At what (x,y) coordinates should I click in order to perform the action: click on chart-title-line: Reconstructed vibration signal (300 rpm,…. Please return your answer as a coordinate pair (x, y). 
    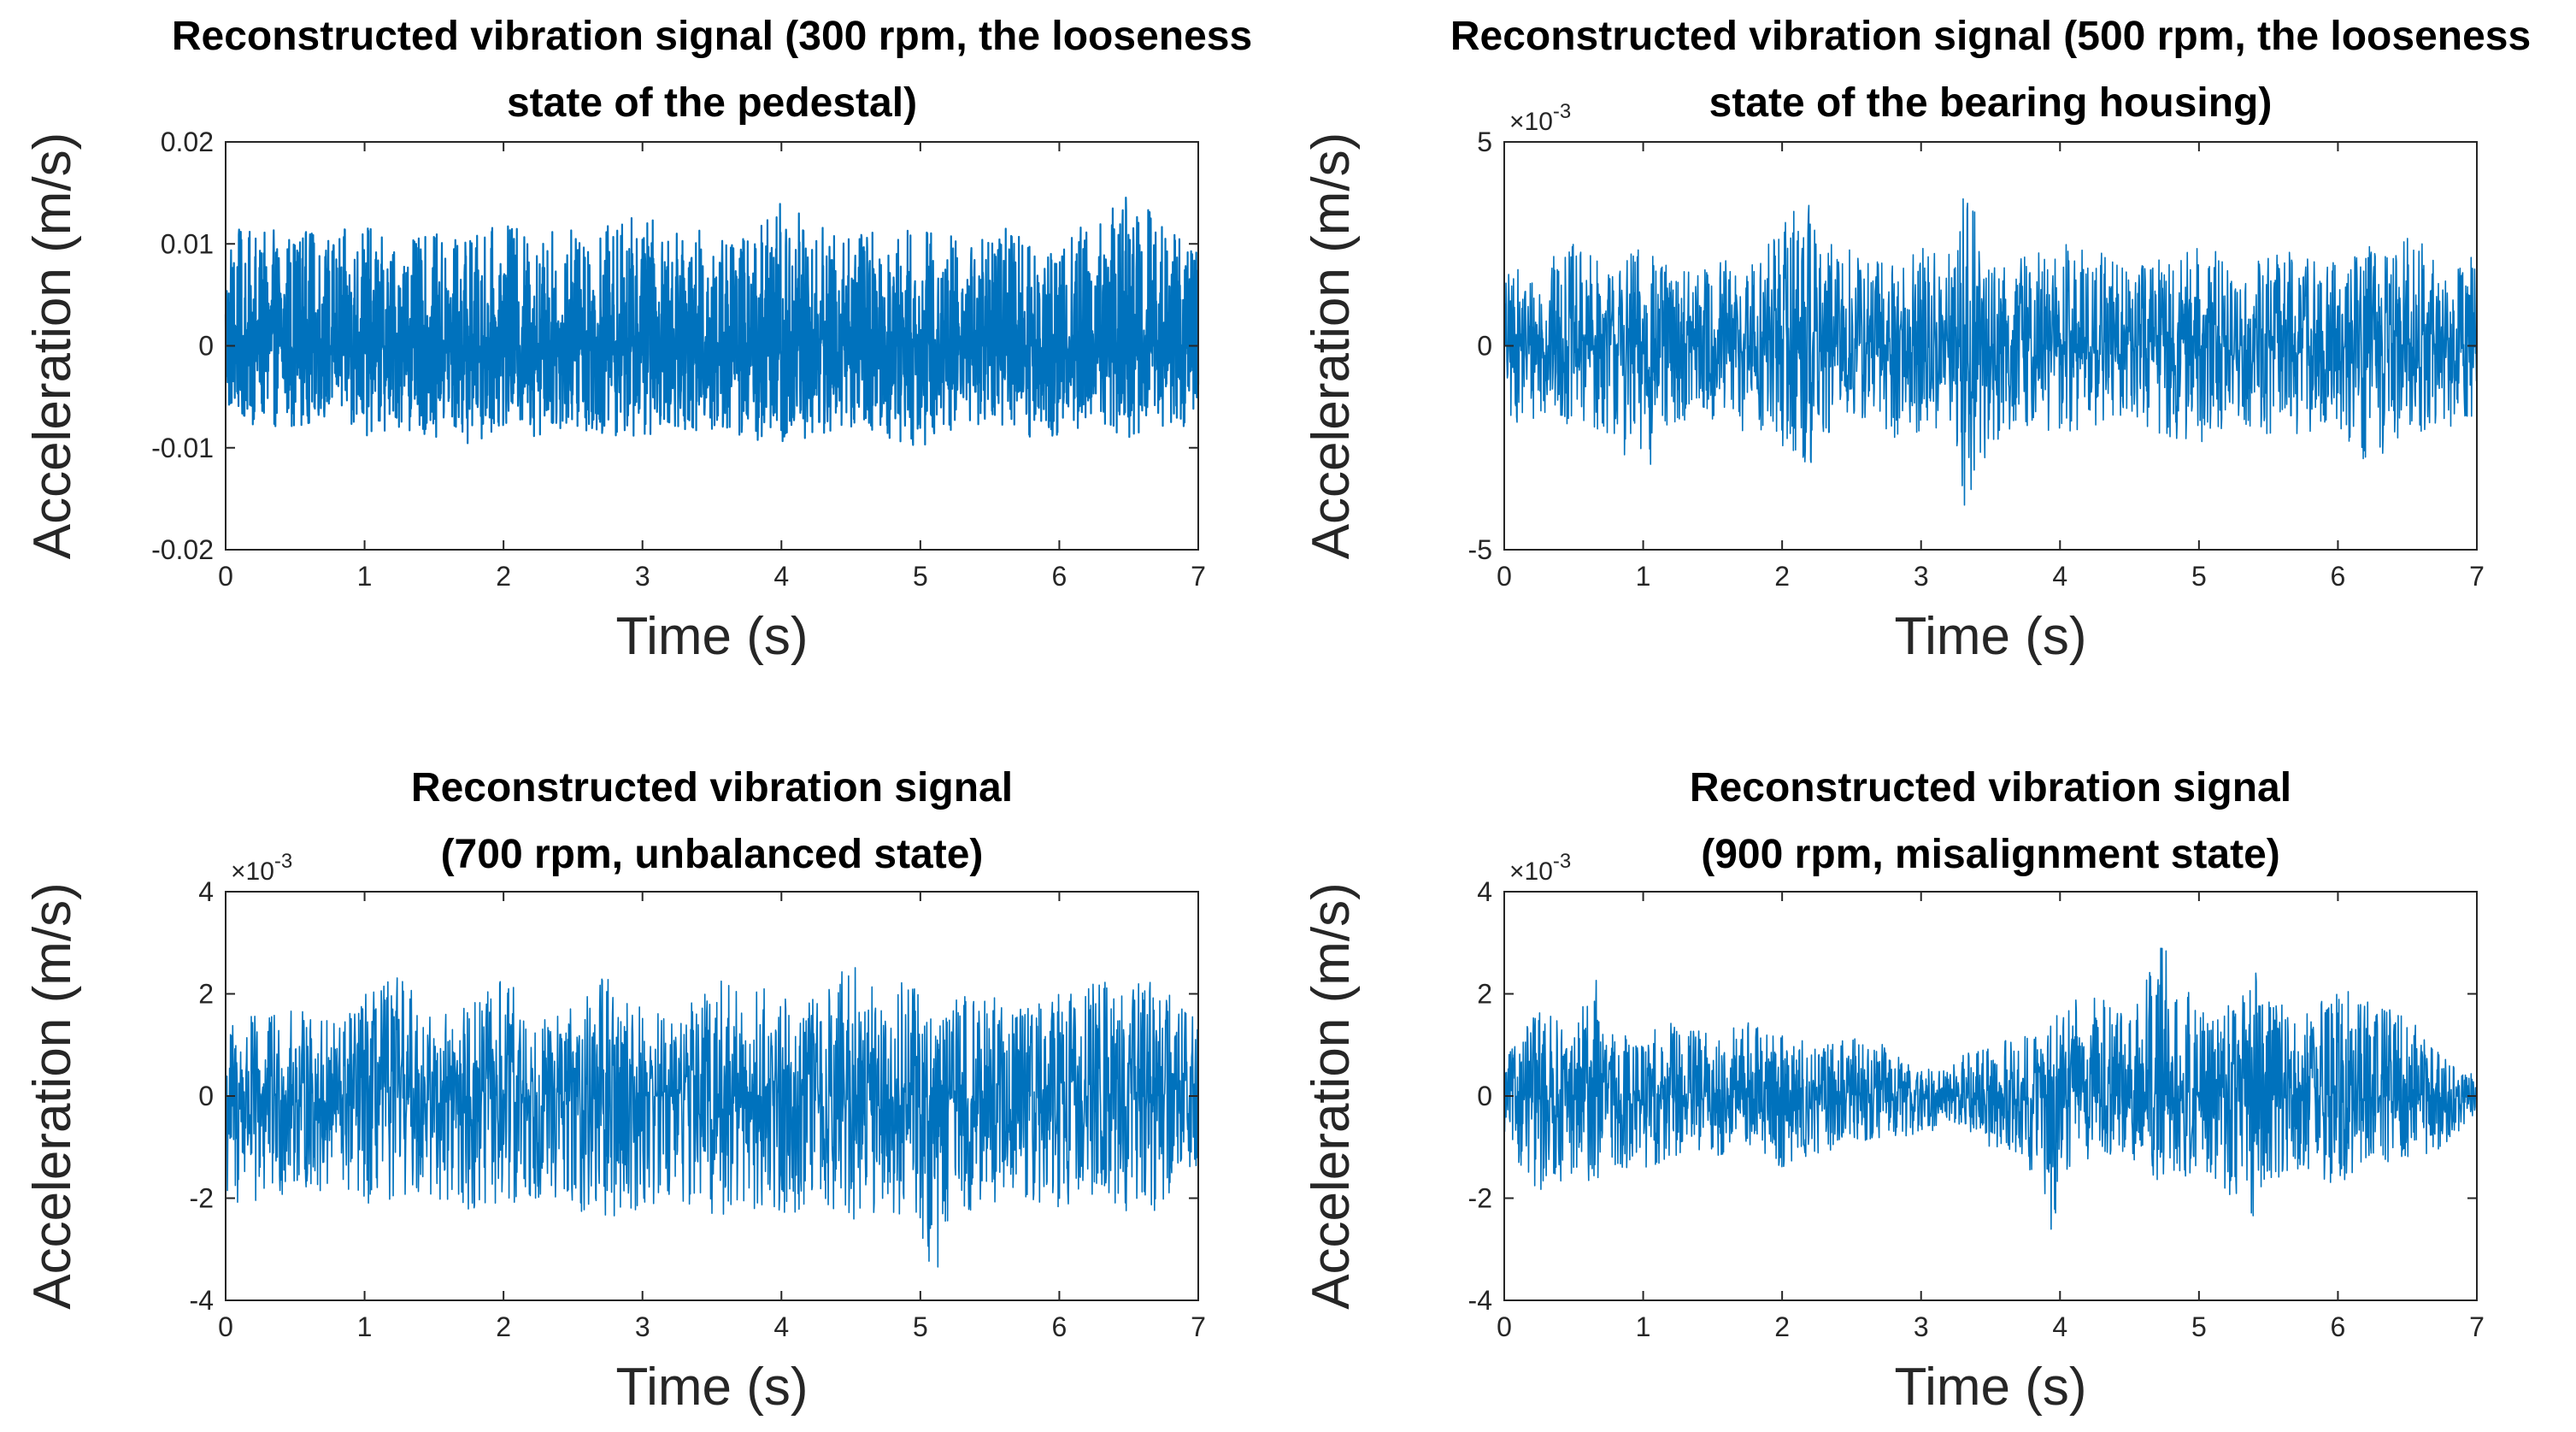
    Looking at the image, I should click on (712, 36).